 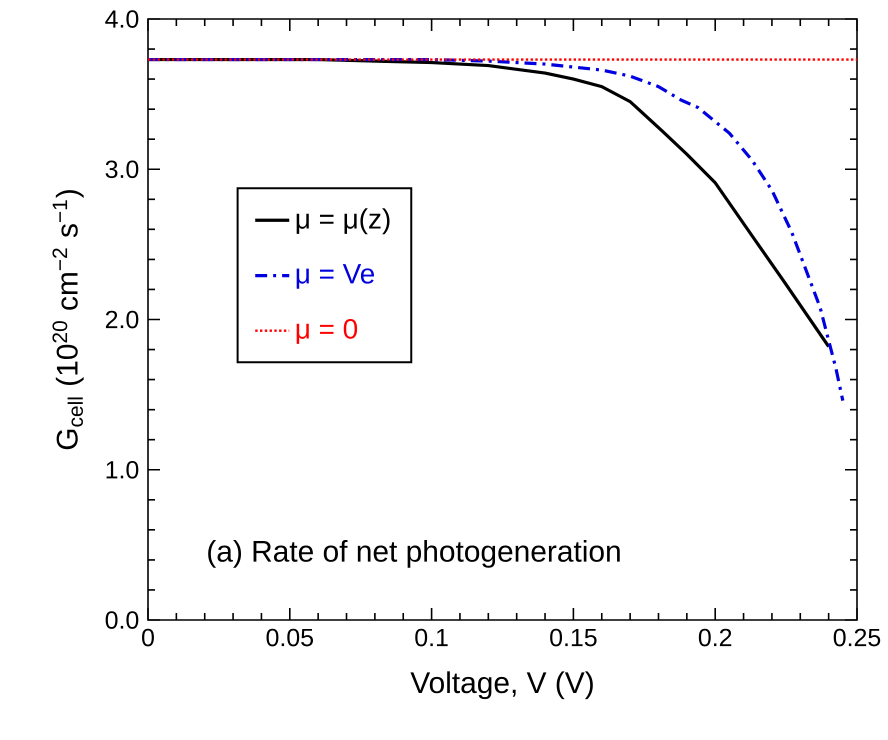 What do you see at coordinates (122, 319) in the screenshot?
I see `y-tick-label: 2.0` at bounding box center [122, 319].